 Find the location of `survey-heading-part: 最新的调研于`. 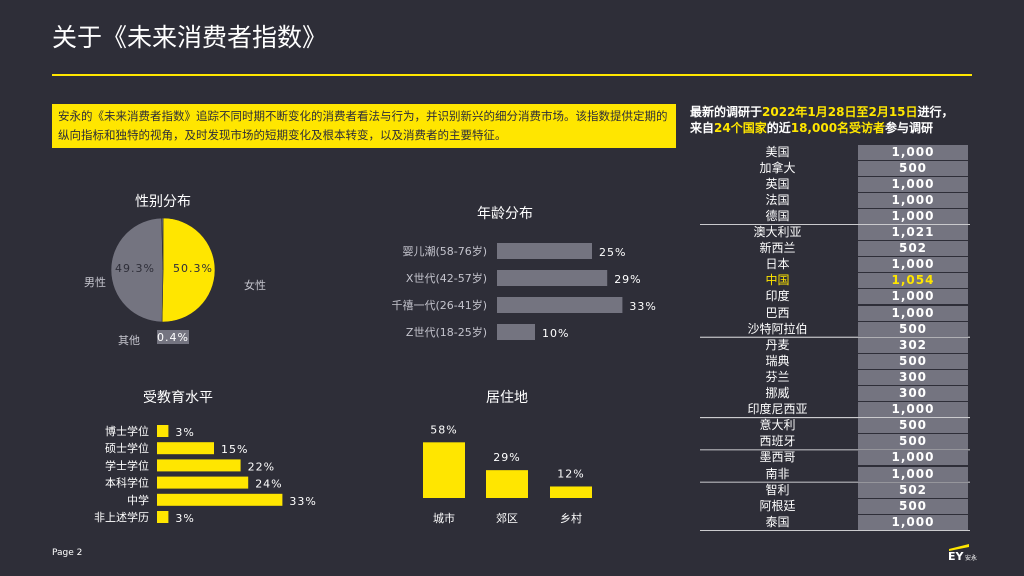

survey-heading-part: 最新的调研于 is located at coordinates (726, 112).